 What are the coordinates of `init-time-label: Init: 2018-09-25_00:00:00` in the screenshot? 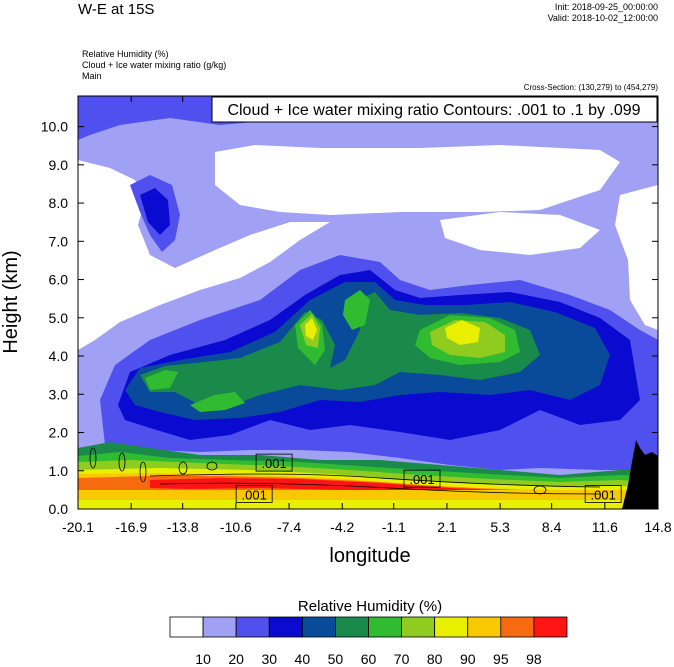 It's located at (606, 7).